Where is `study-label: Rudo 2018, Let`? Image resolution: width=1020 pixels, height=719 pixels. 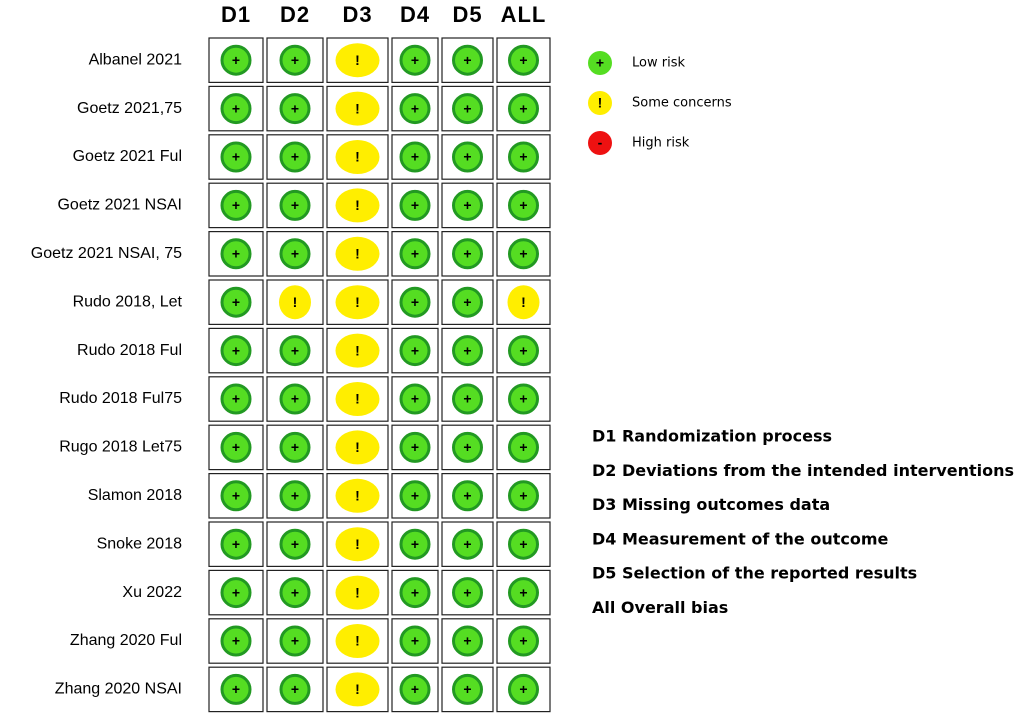 study-label: Rudo 2018, Let is located at coordinates (128, 301).